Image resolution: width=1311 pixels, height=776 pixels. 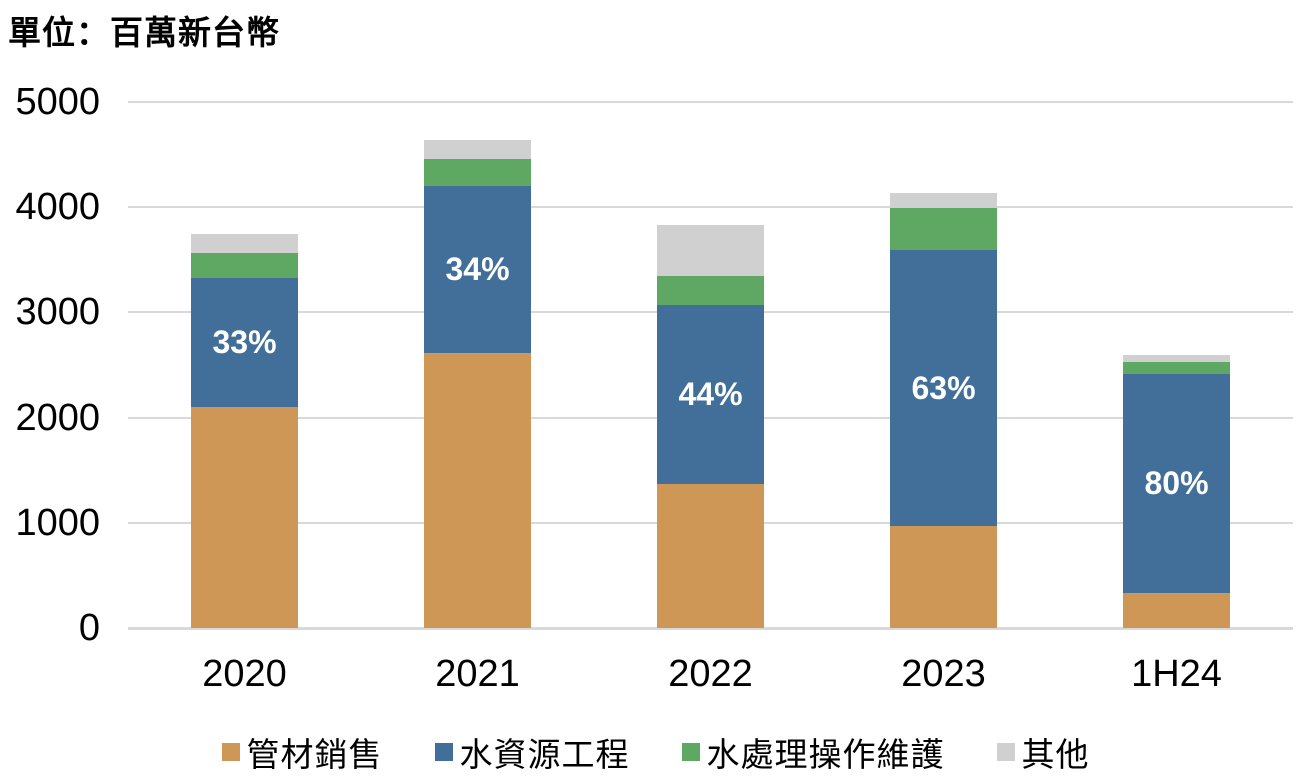 What do you see at coordinates (544, 754) in the screenshot?
I see `legend-label-1: 水資源工程` at bounding box center [544, 754].